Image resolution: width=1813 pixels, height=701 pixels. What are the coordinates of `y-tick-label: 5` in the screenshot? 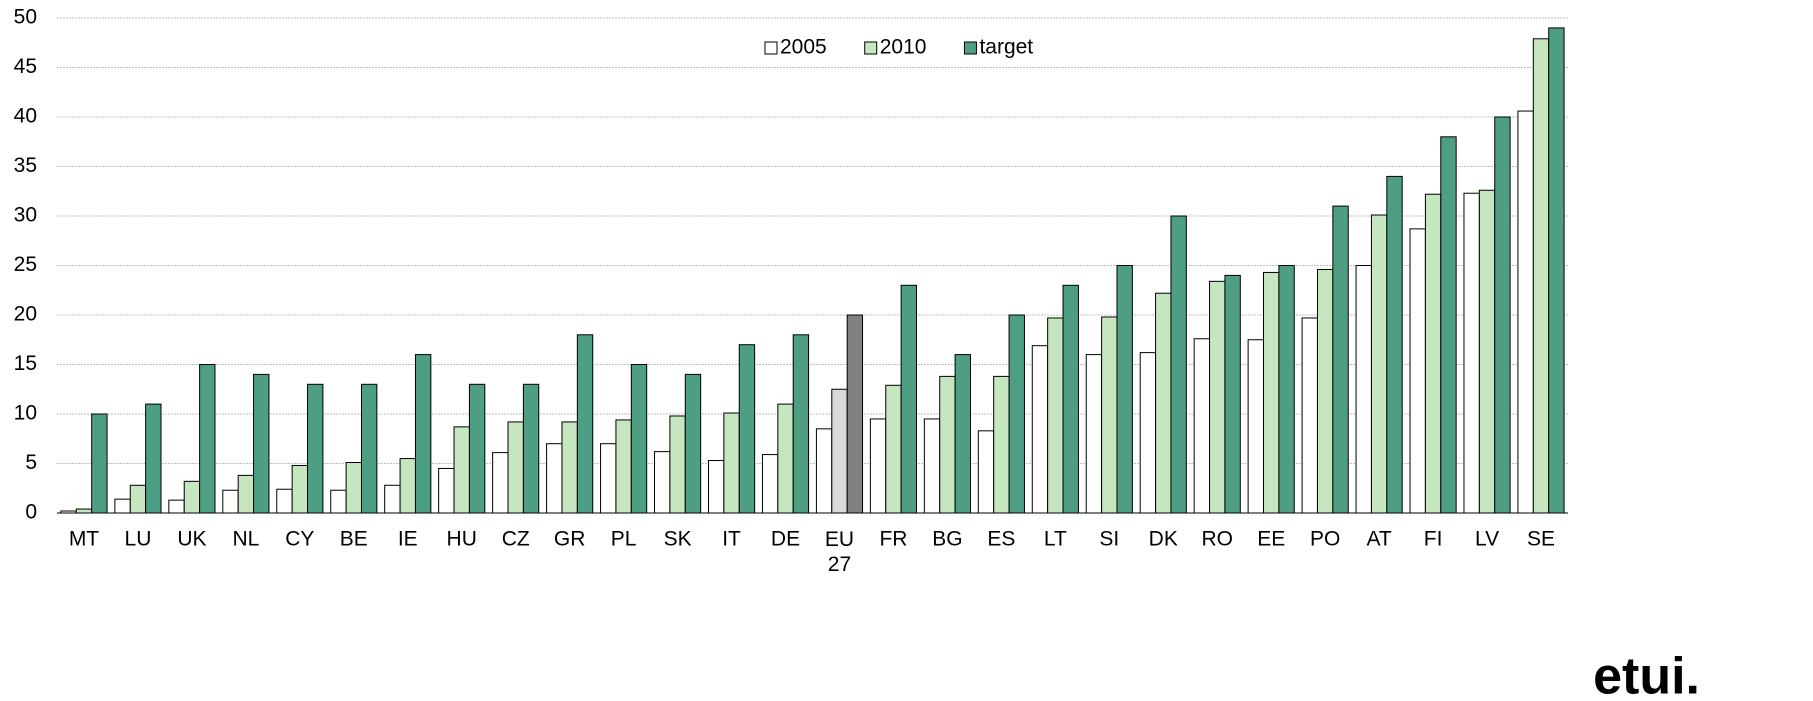 It's located at (31, 462).